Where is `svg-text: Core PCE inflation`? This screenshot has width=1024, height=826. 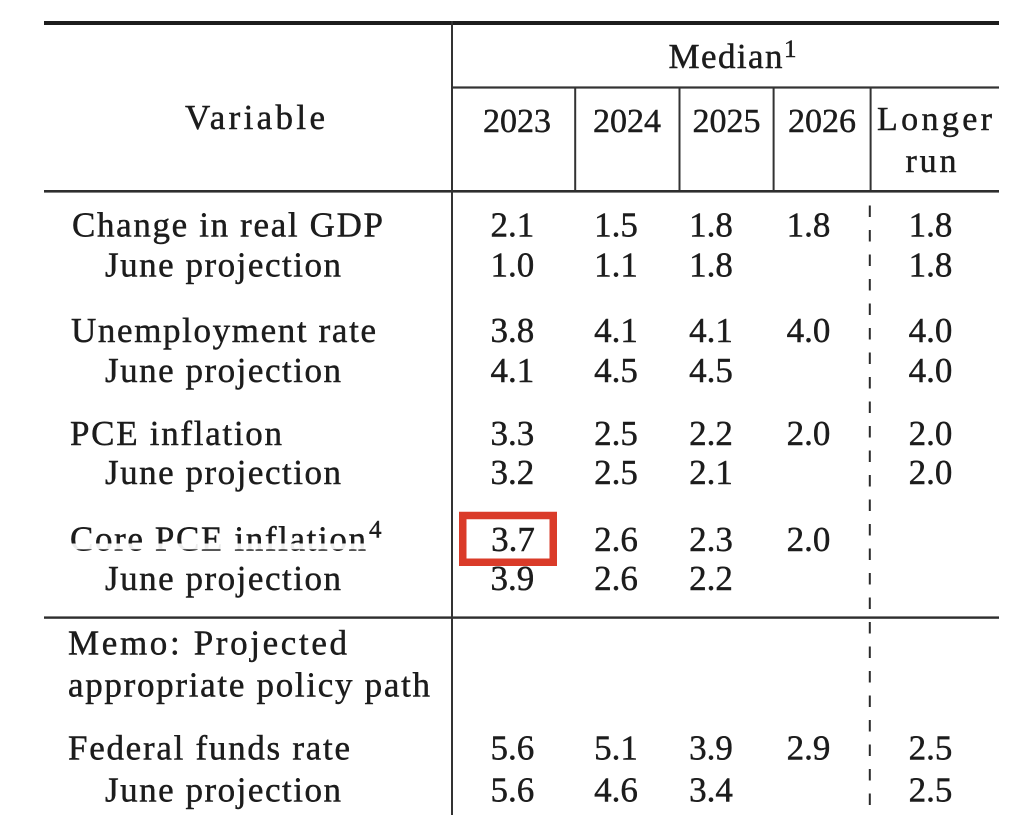 svg-text: Core PCE inflation is located at coordinates (218, 539).